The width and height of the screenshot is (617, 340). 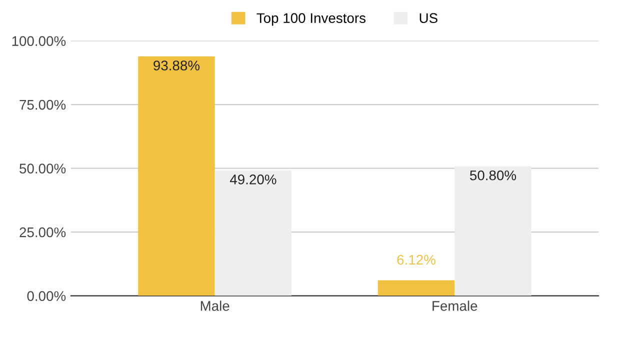 I want to click on legend-label: US, so click(x=429, y=18).